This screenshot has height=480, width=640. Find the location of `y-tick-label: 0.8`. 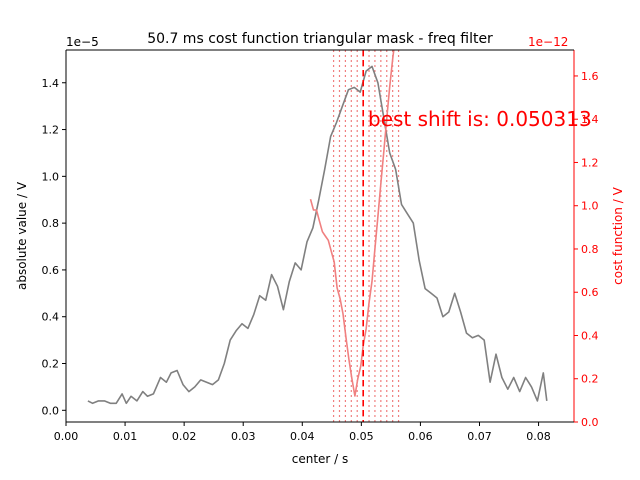

y-tick-label: 0.8 is located at coordinates (51, 223).